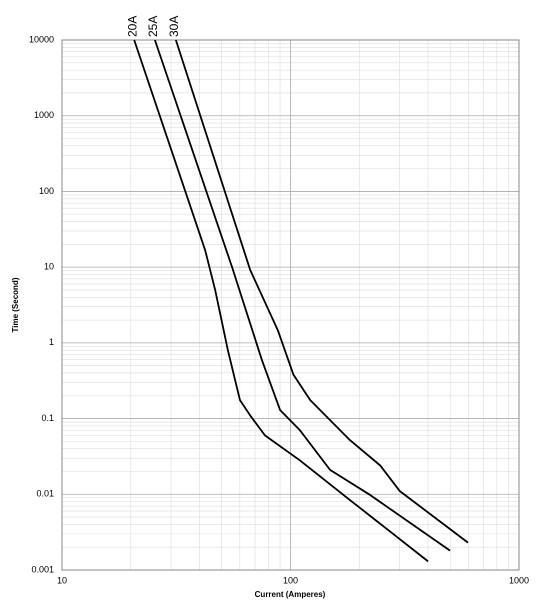 The image size is (537, 605). What do you see at coordinates (41, 39) in the screenshot?
I see `y-tick-label: 10000` at bounding box center [41, 39].